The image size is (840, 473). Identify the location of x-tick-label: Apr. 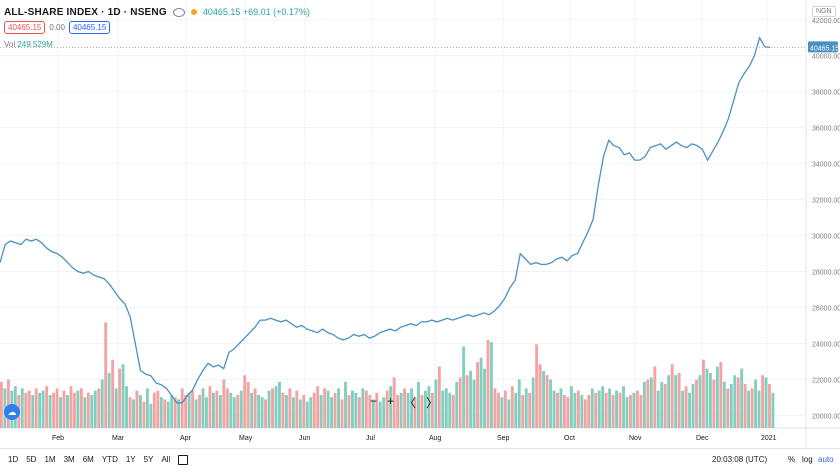
(186, 438).